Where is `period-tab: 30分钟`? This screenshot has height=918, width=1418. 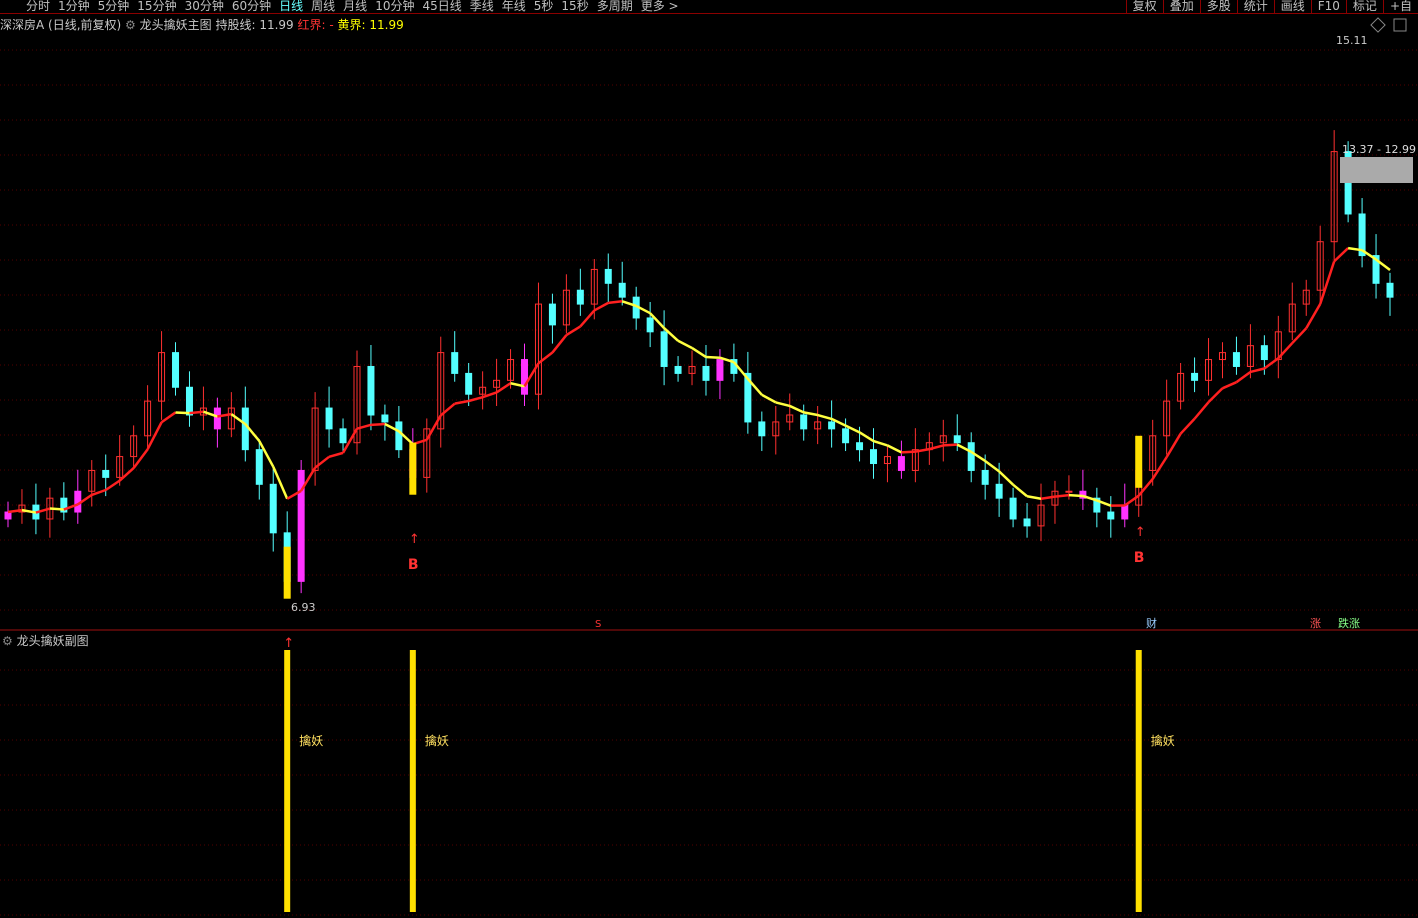 period-tab: 30分钟 is located at coordinates (204, 6).